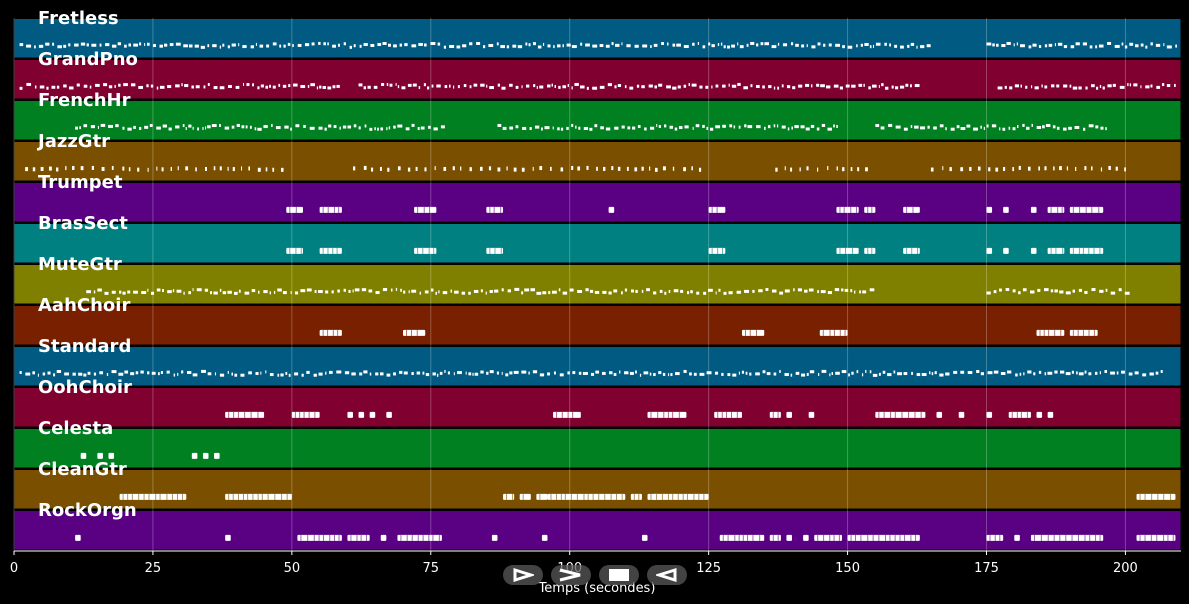 The width and height of the screenshot is (1189, 604). What do you see at coordinates (619, 575) in the screenshot?
I see `stop-button` at bounding box center [619, 575].